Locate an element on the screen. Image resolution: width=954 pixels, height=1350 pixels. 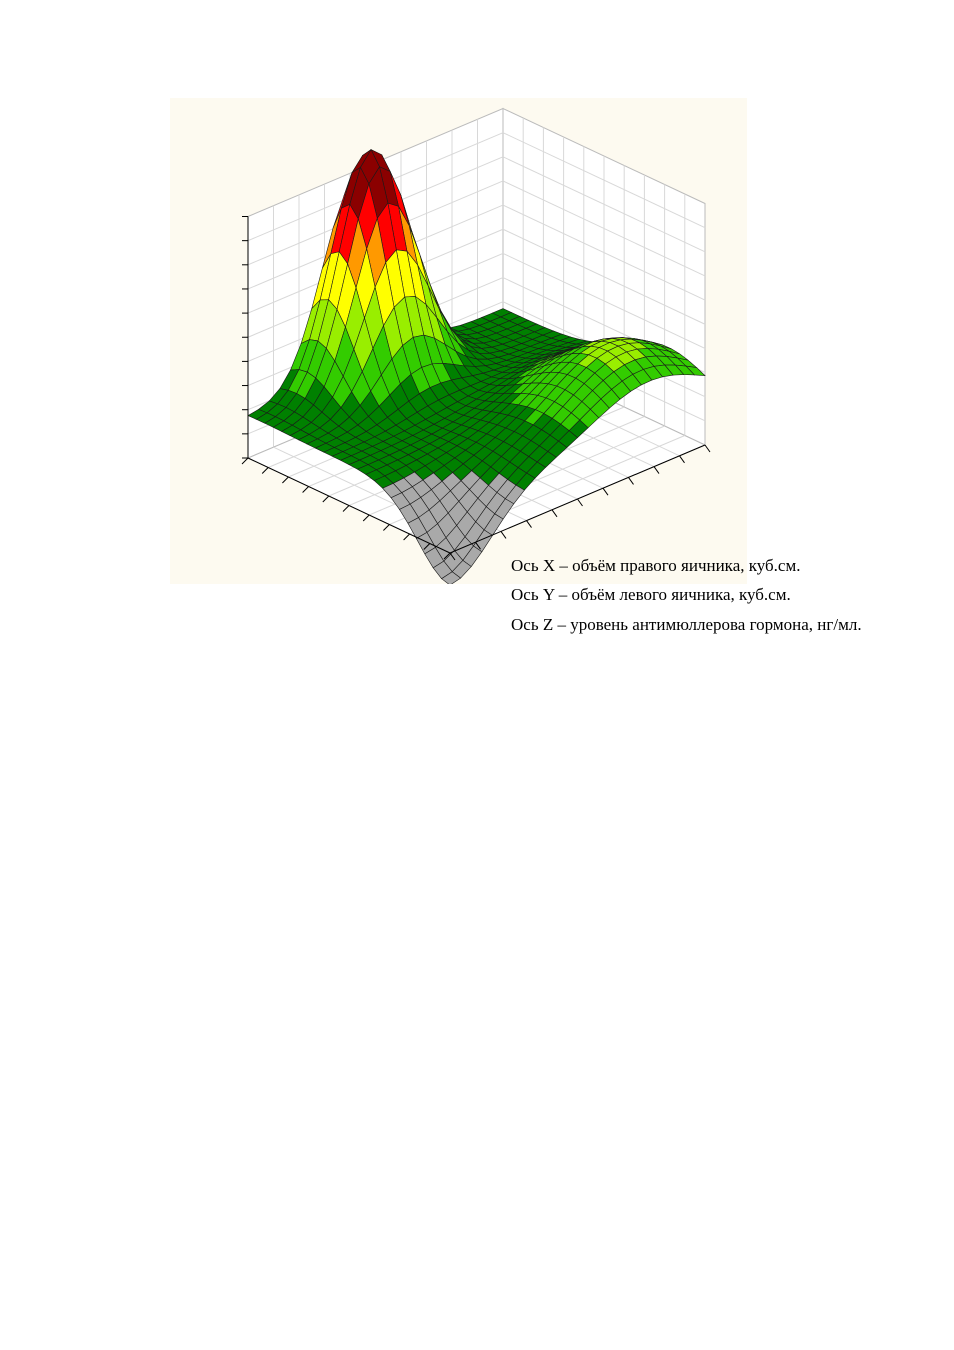
y-axis-caption: Ось Y – объём левого яичника, куб.см. is located at coordinates (651, 594).